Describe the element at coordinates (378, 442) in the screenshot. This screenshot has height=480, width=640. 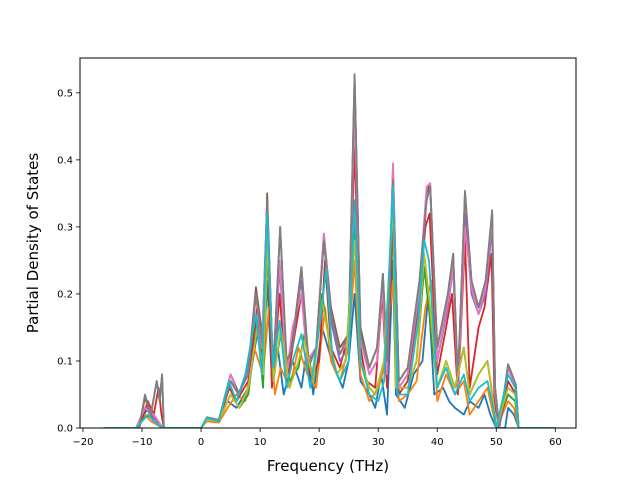
I see `x-tick-label: 30` at that location.